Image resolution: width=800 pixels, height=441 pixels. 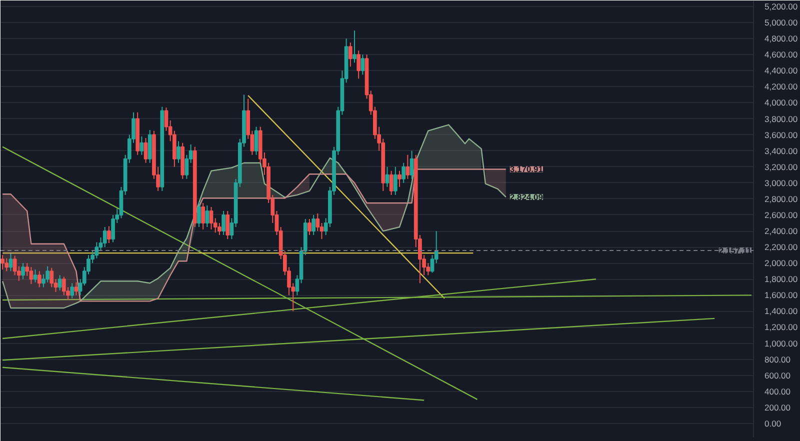 I want to click on y-tick-label: 4,800.00, so click(x=781, y=39).